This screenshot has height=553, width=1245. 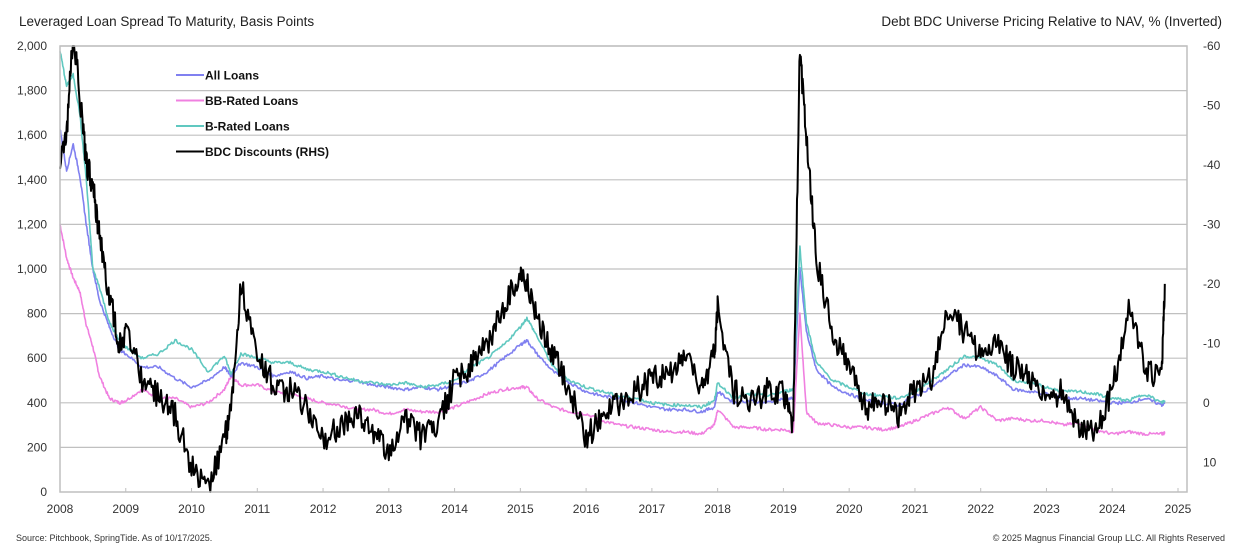 What do you see at coordinates (32, 180) in the screenshot?
I see `left-axis-tick-label: 1,400` at bounding box center [32, 180].